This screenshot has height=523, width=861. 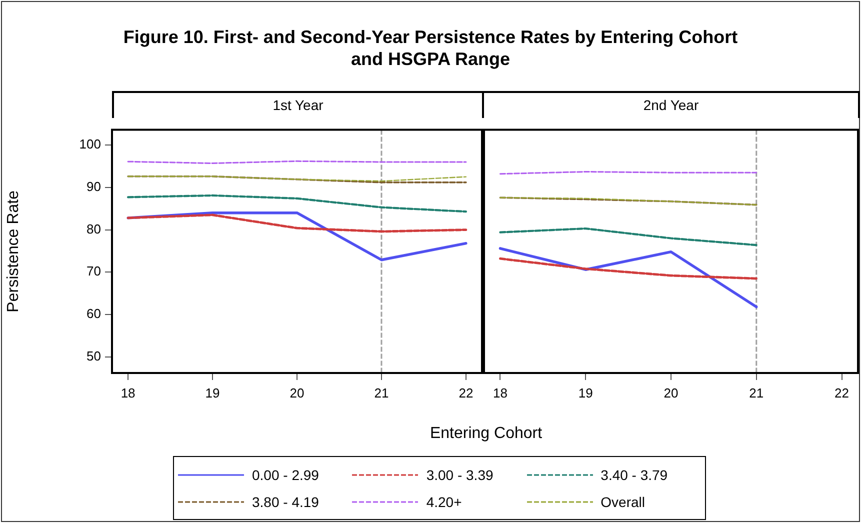 I want to click on y-tick-label: 60, so click(x=93, y=314).